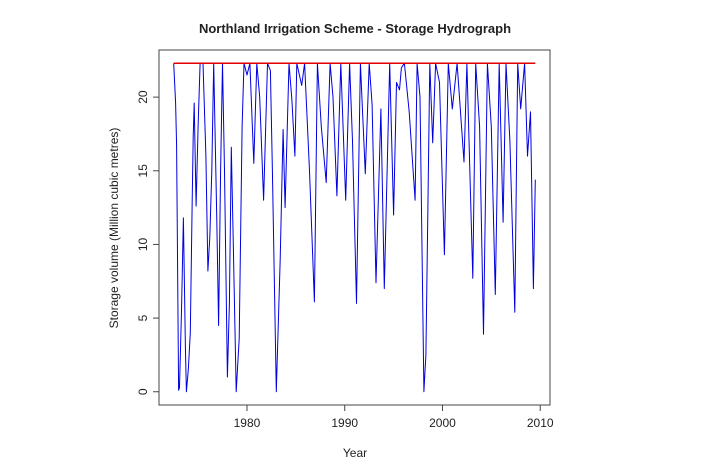 This screenshot has height=473, width=710. Describe the element at coordinates (394, 417) in the screenshot. I see `x-axis: 1980 1990 2000 2010` at that location.